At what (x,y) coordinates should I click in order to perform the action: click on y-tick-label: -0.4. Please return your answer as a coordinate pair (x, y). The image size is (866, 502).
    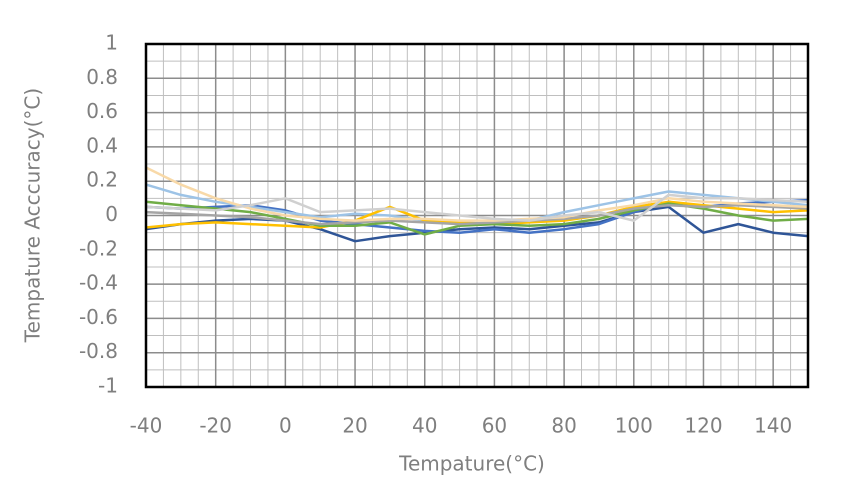
    Looking at the image, I should click on (98, 283).